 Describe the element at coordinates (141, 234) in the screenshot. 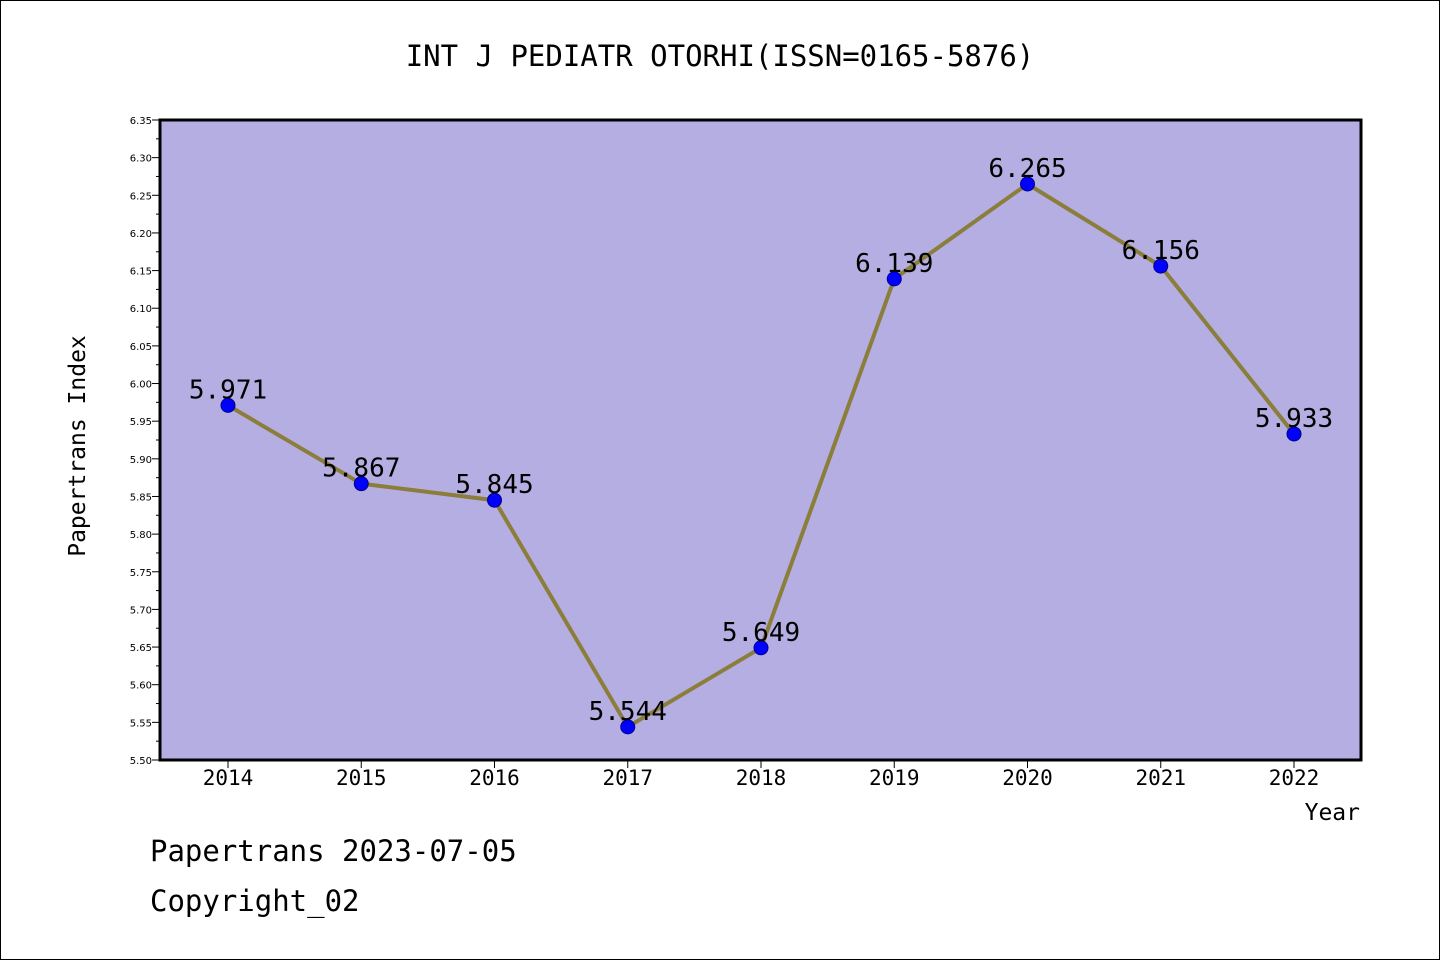

I see `y-tick-label: 6.20` at that location.